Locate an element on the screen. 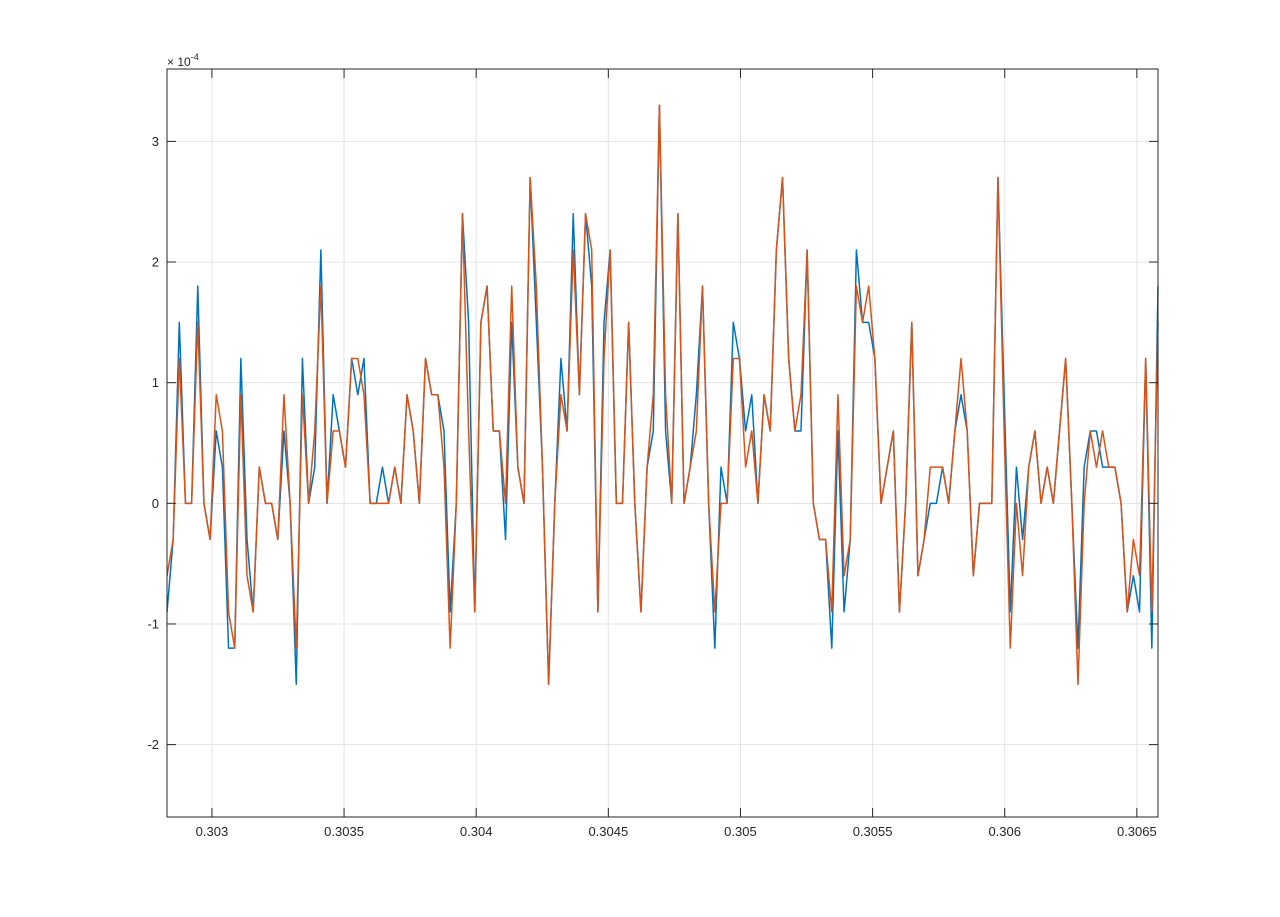  y-tick-label: -1 is located at coordinates (153, 623).